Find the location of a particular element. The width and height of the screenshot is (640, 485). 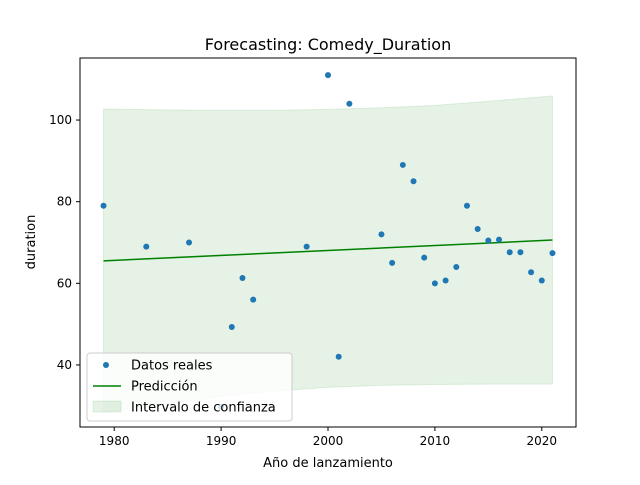

y-axis-label: duration is located at coordinates (31, 242).